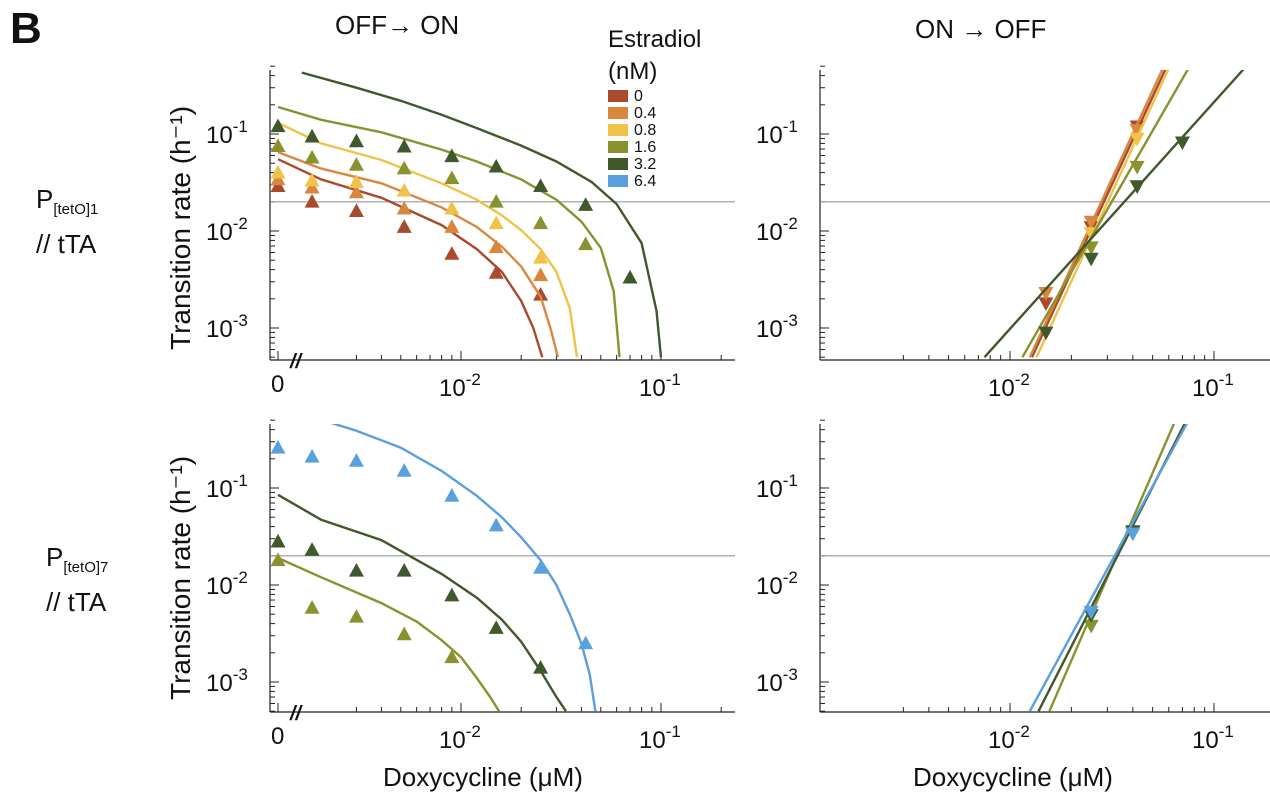  Describe the element at coordinates (645, 147) in the screenshot. I see `legend-label: 1.6` at that location.